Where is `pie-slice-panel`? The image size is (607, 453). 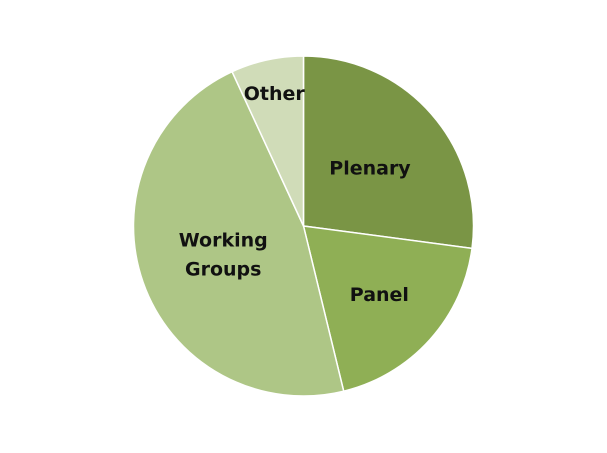 pie-slice-panel is located at coordinates (387, 309).